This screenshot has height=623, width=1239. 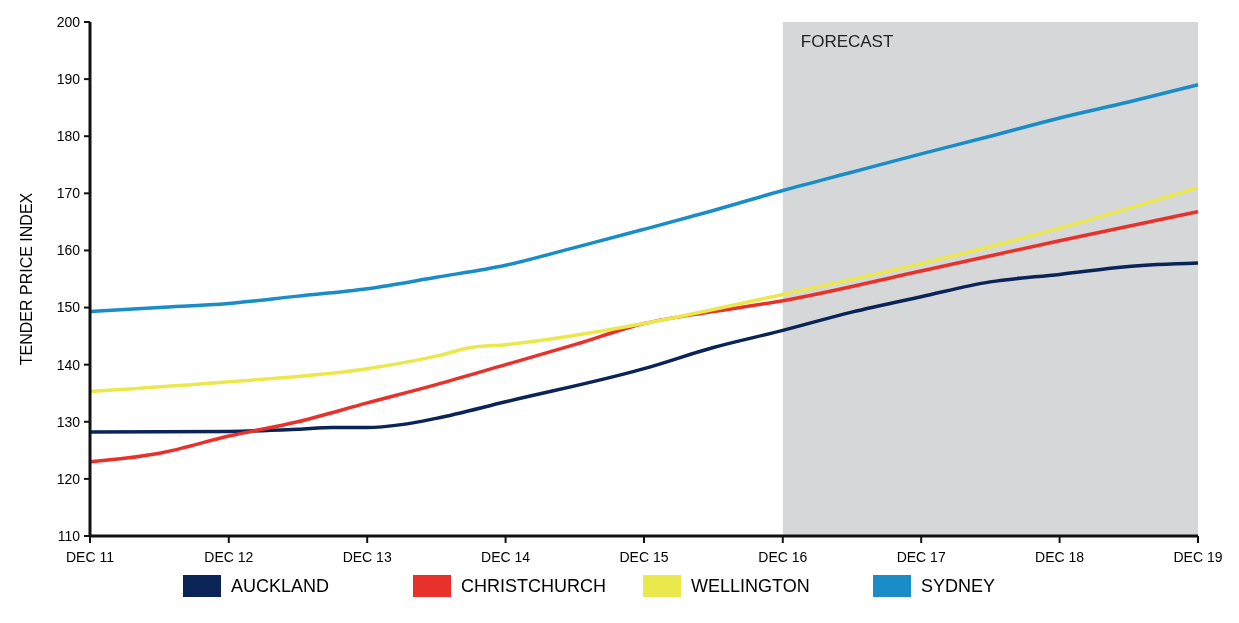 I want to click on x-tick-label: DEC 17, so click(x=921, y=557).